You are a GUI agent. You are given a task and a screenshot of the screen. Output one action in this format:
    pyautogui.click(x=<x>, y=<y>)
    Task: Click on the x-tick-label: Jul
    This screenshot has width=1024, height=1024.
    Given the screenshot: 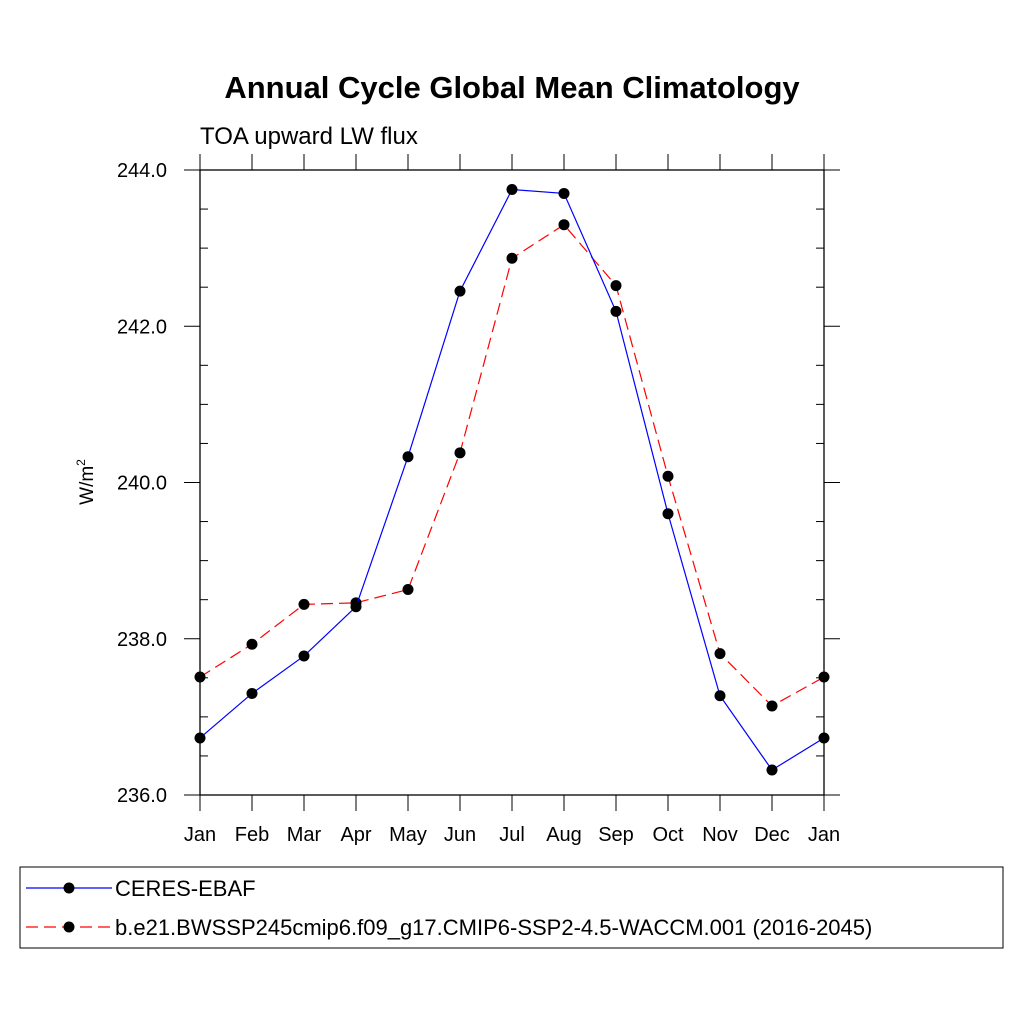 What is the action you would take?
    pyautogui.click(x=512, y=835)
    